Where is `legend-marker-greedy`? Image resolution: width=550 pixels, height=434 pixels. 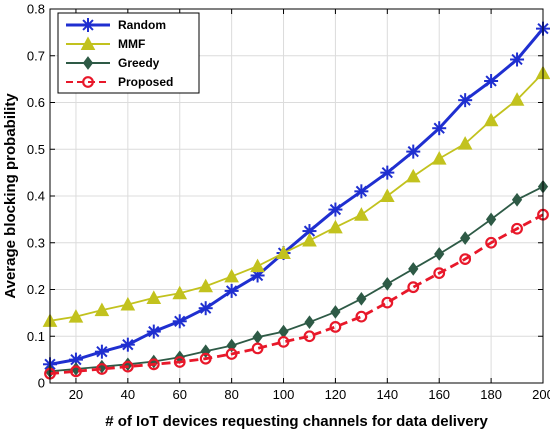
legend-marker-greedy is located at coordinates (88, 63).